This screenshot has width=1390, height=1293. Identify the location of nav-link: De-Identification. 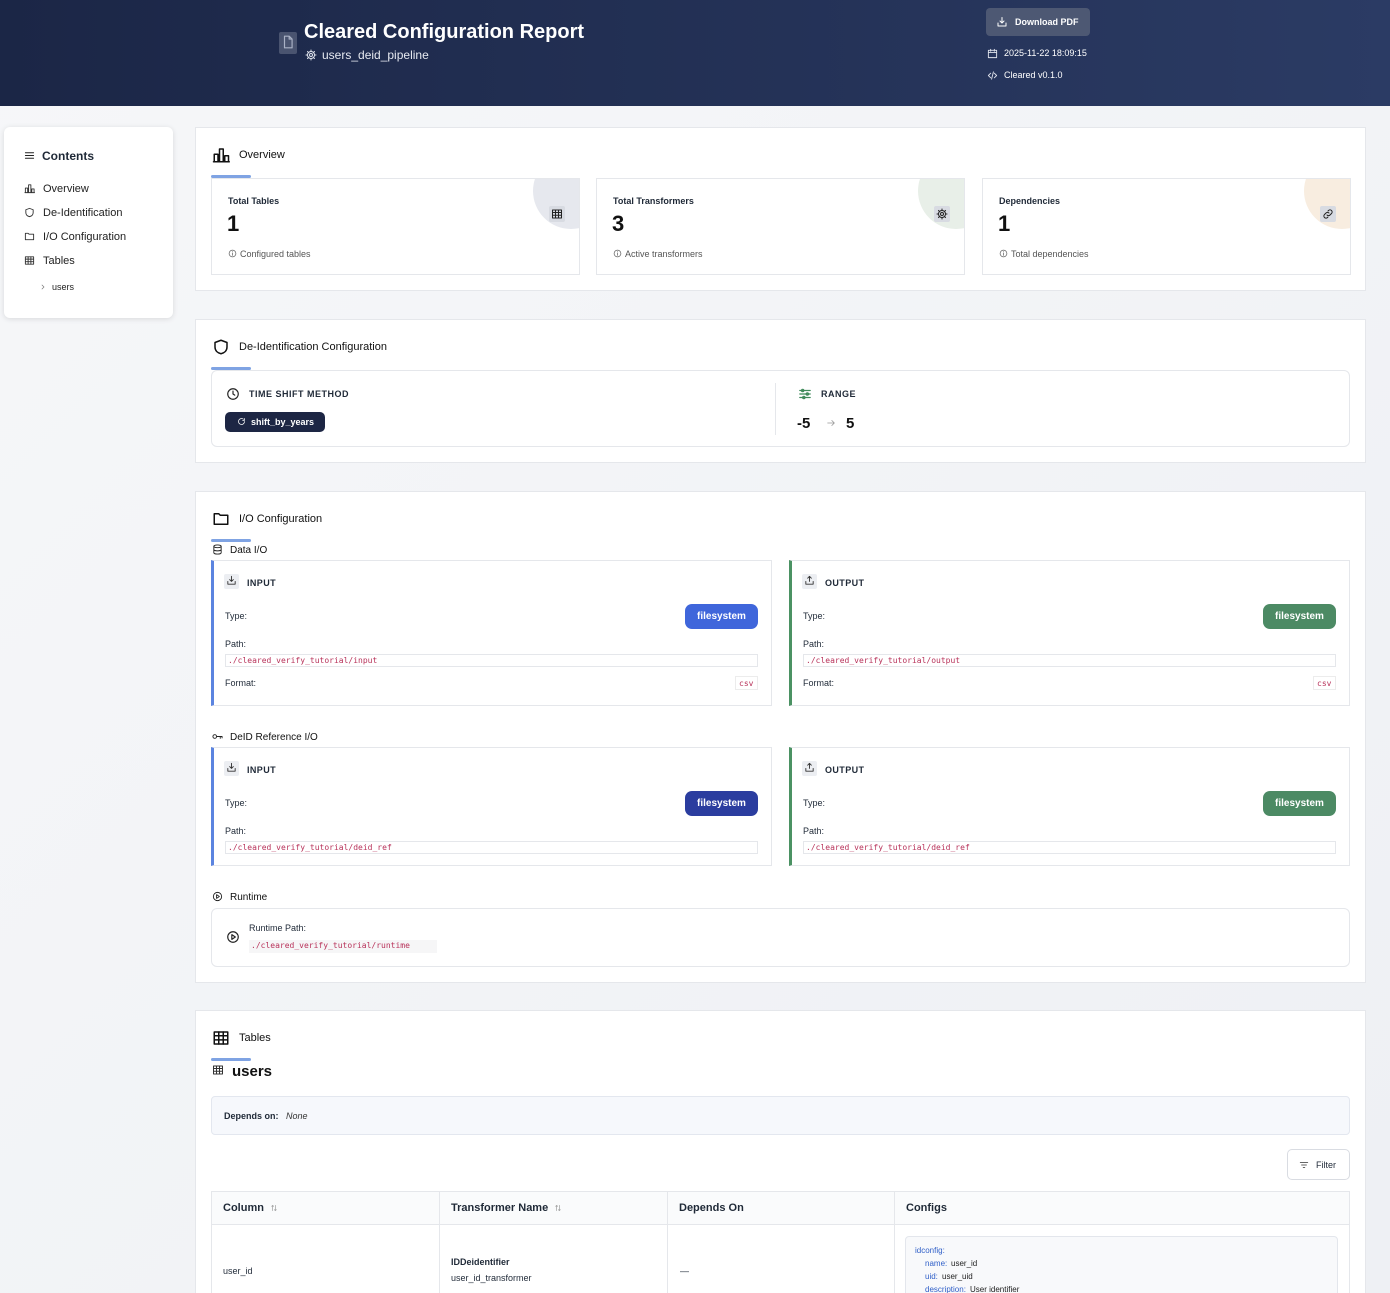
(83, 213).